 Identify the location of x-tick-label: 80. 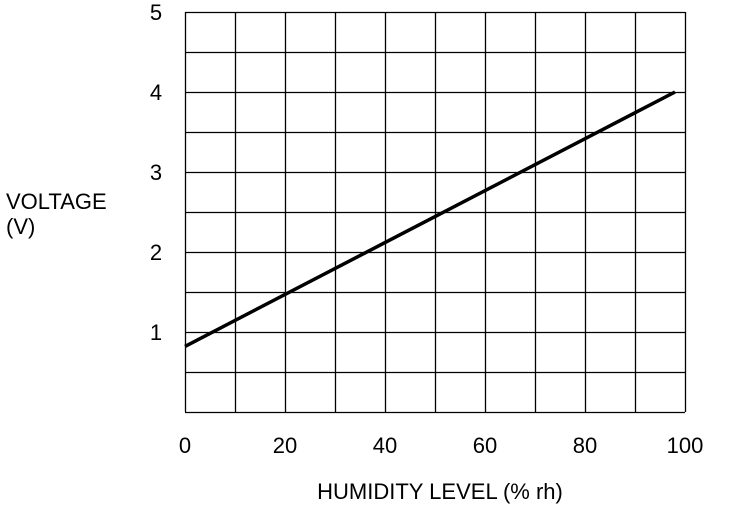
(585, 445).